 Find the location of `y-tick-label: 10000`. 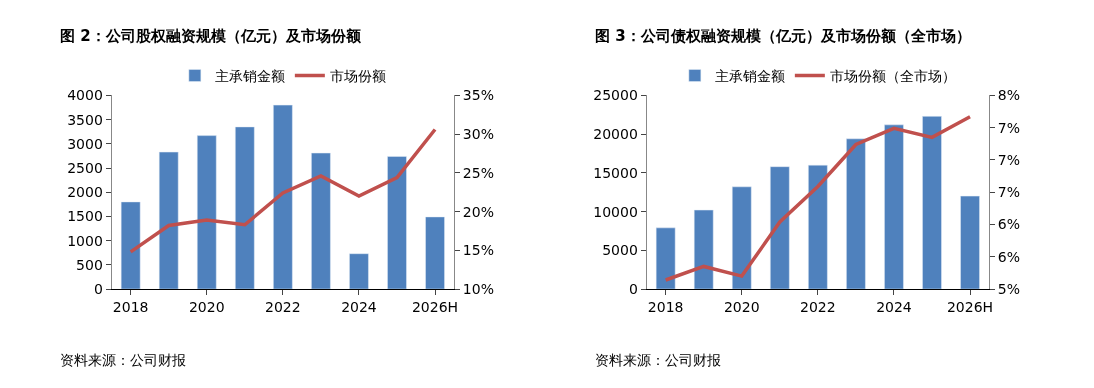

y-tick-label: 10000 is located at coordinates (615, 211).